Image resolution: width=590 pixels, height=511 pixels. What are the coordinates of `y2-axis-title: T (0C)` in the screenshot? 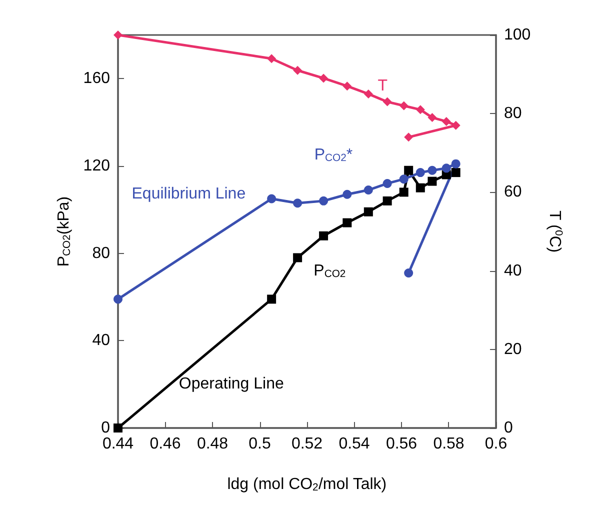 It's located at (555, 231).